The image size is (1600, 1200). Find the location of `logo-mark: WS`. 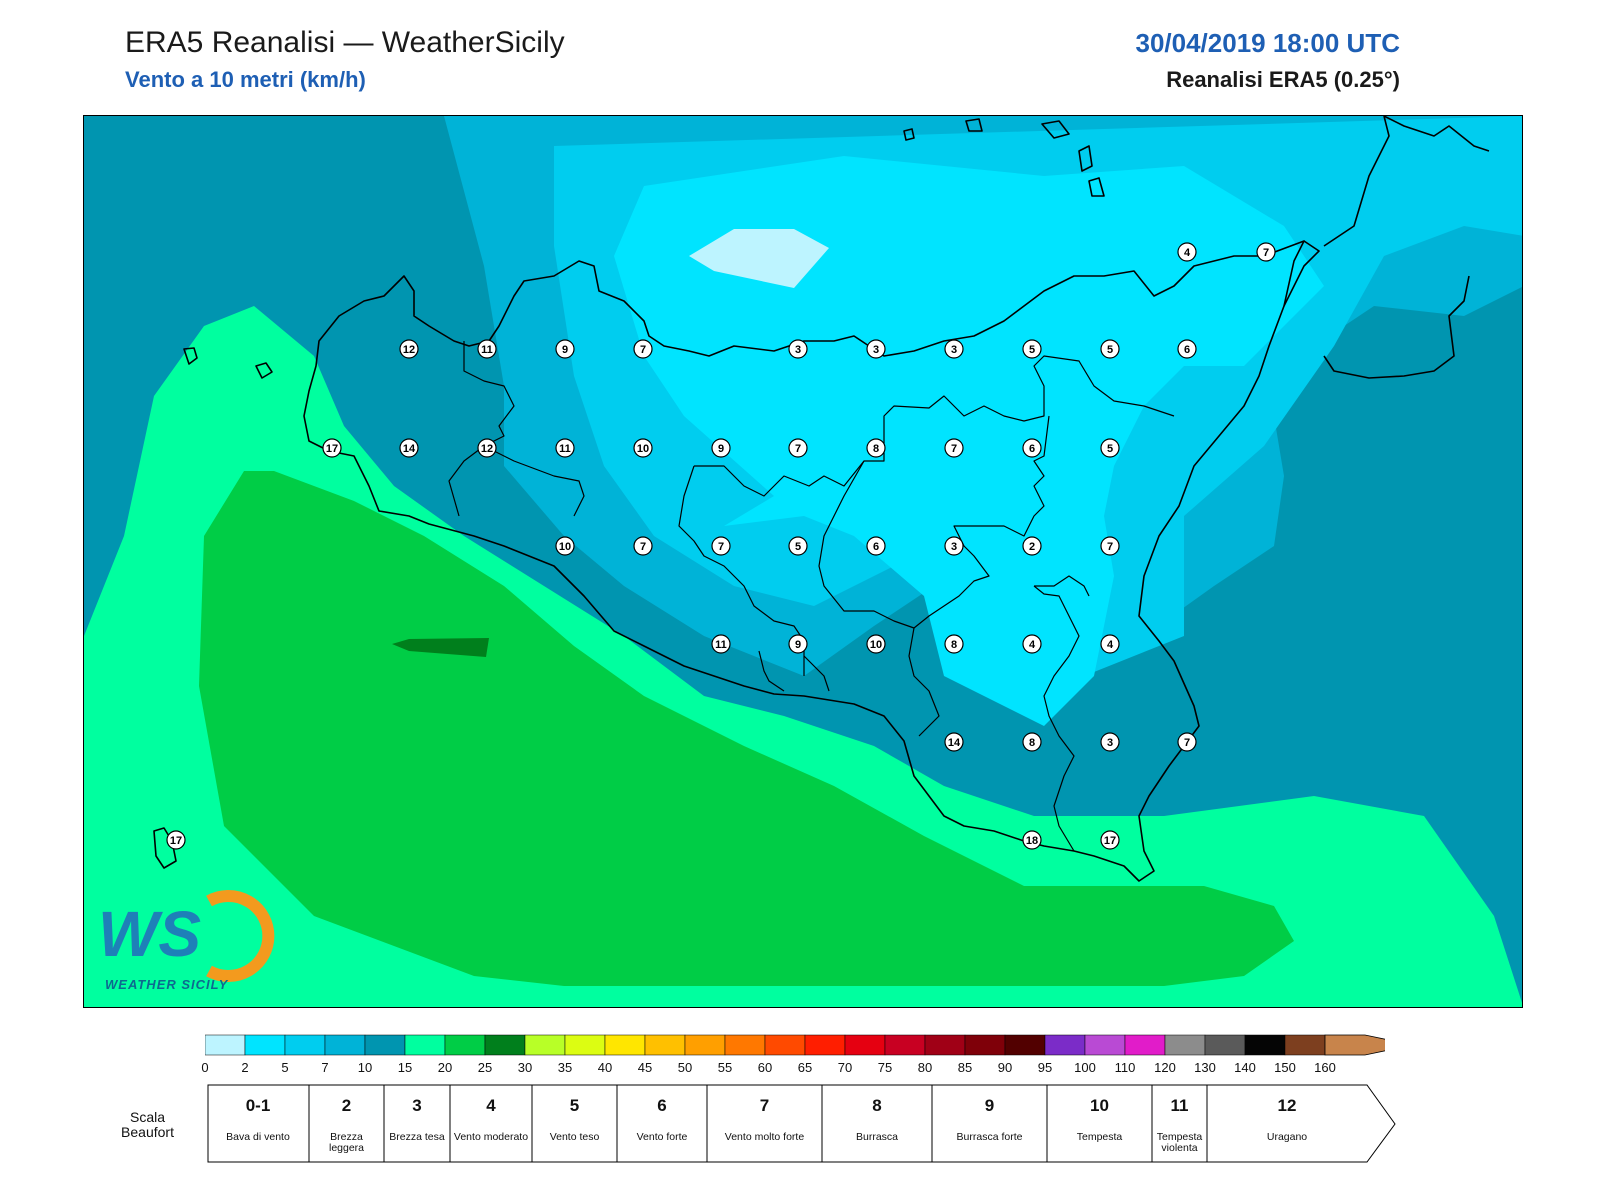

logo-mark: WS is located at coordinates (149, 934).